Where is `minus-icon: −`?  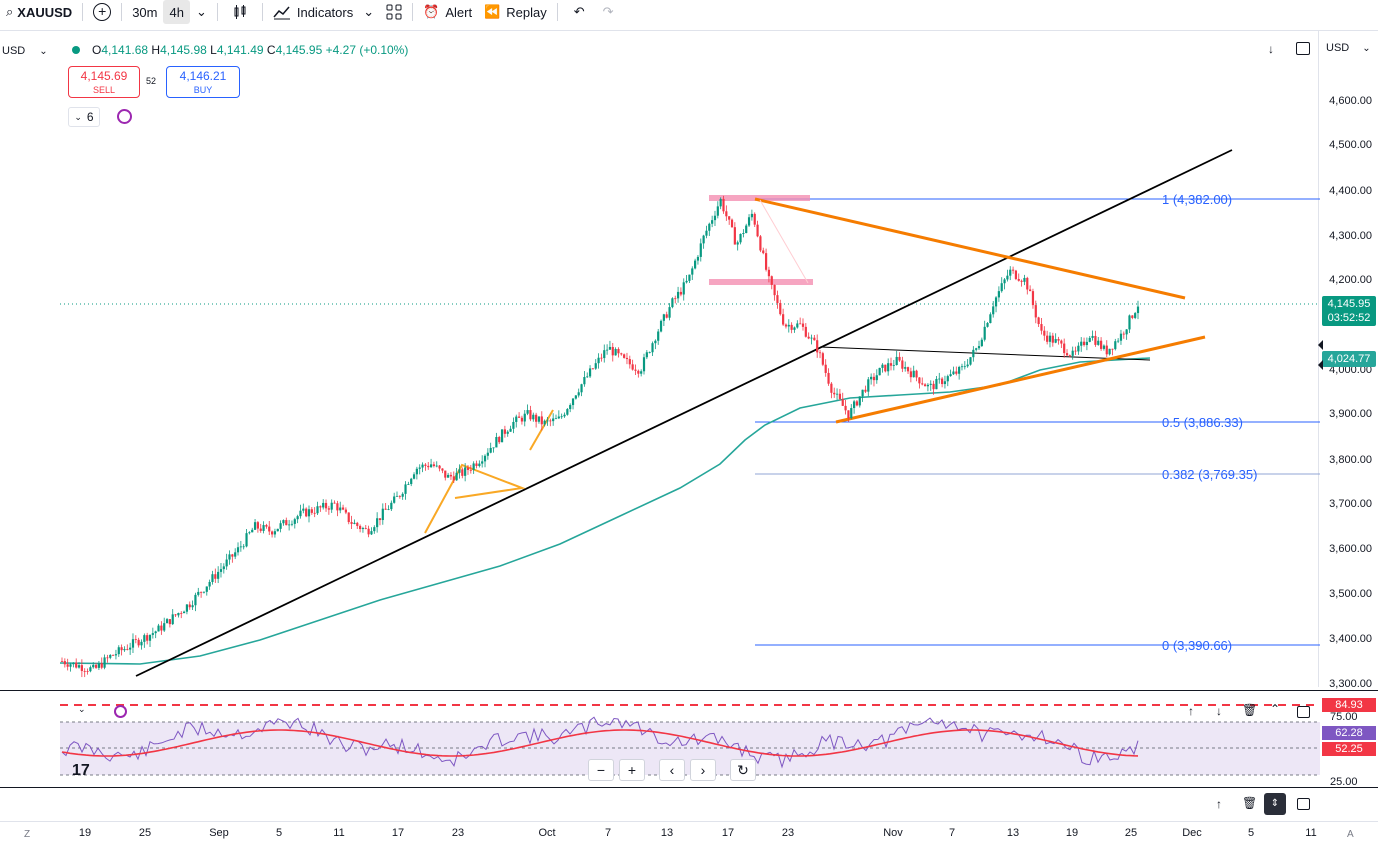 minus-icon: − is located at coordinates (601, 770).